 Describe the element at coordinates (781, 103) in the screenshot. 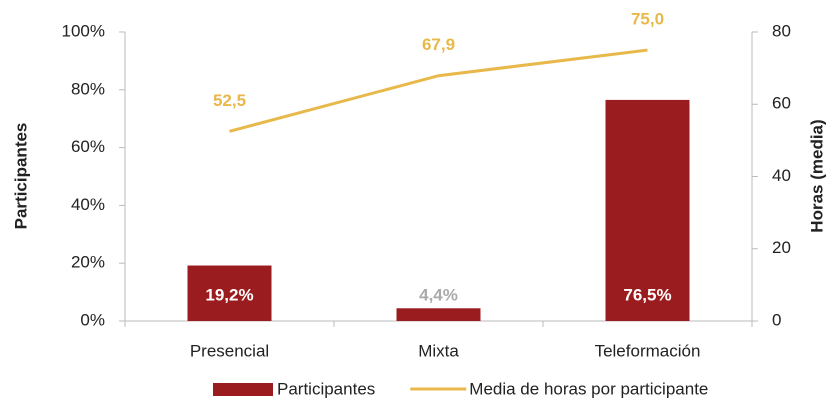

I see `y2-tick-label: 60` at that location.